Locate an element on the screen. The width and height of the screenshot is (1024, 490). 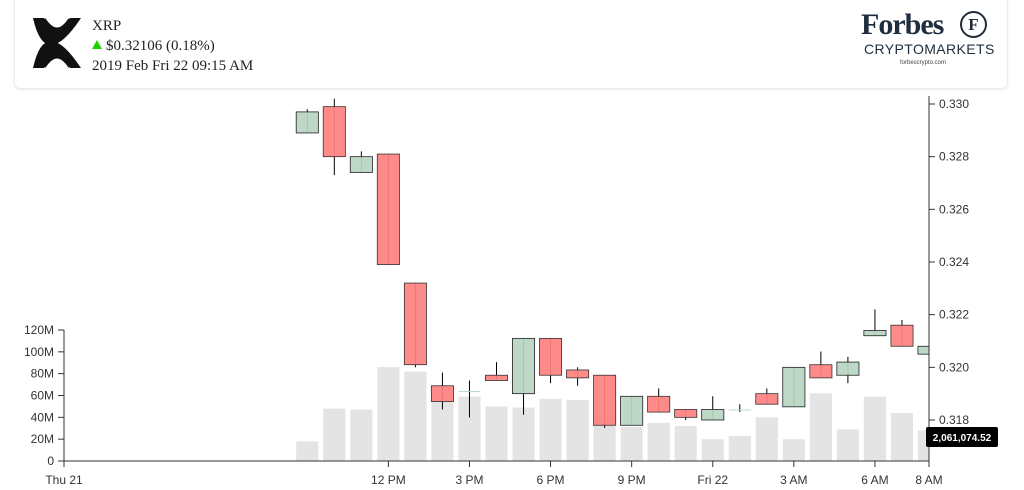
volume-tick-label: 60M is located at coordinates (42, 396).